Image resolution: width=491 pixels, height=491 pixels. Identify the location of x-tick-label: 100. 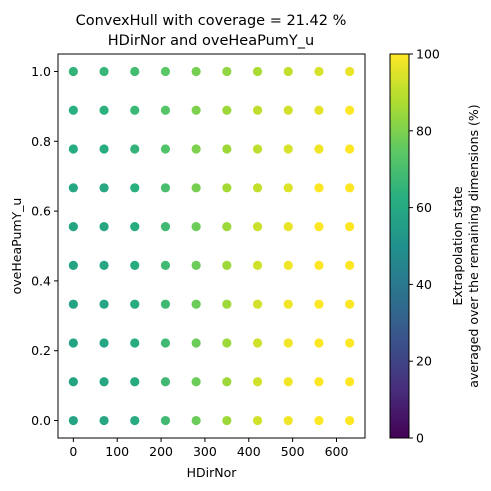
(117, 451).